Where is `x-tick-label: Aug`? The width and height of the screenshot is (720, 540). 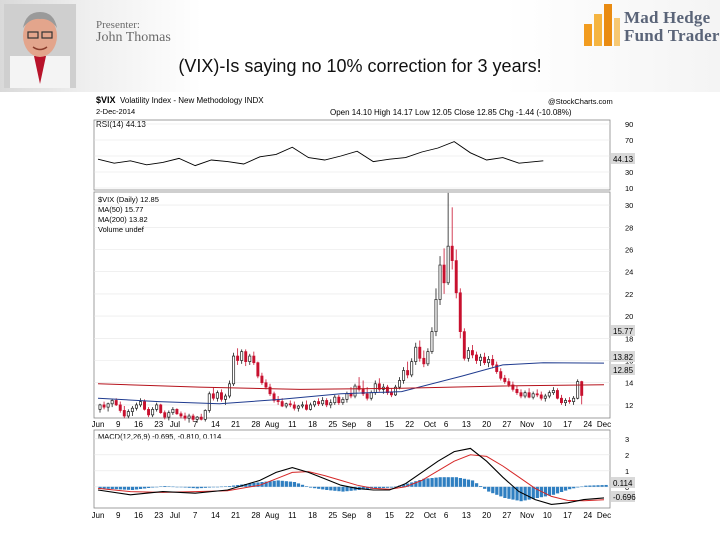 x-tick-label: Aug is located at coordinates (272, 424).